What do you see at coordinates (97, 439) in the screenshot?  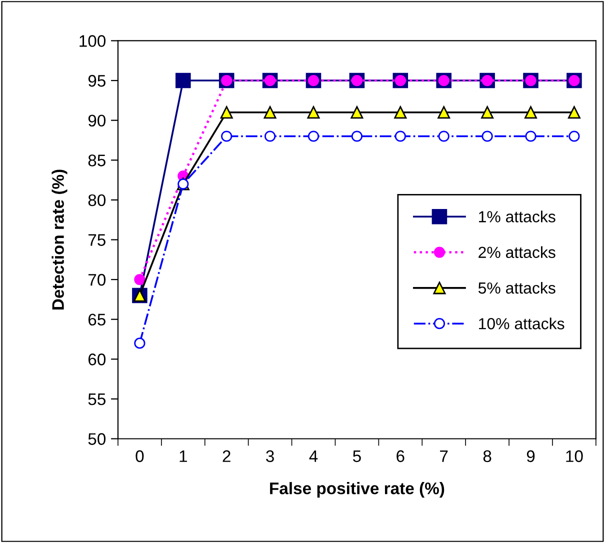 I see `y-tick-label: 50` at bounding box center [97, 439].